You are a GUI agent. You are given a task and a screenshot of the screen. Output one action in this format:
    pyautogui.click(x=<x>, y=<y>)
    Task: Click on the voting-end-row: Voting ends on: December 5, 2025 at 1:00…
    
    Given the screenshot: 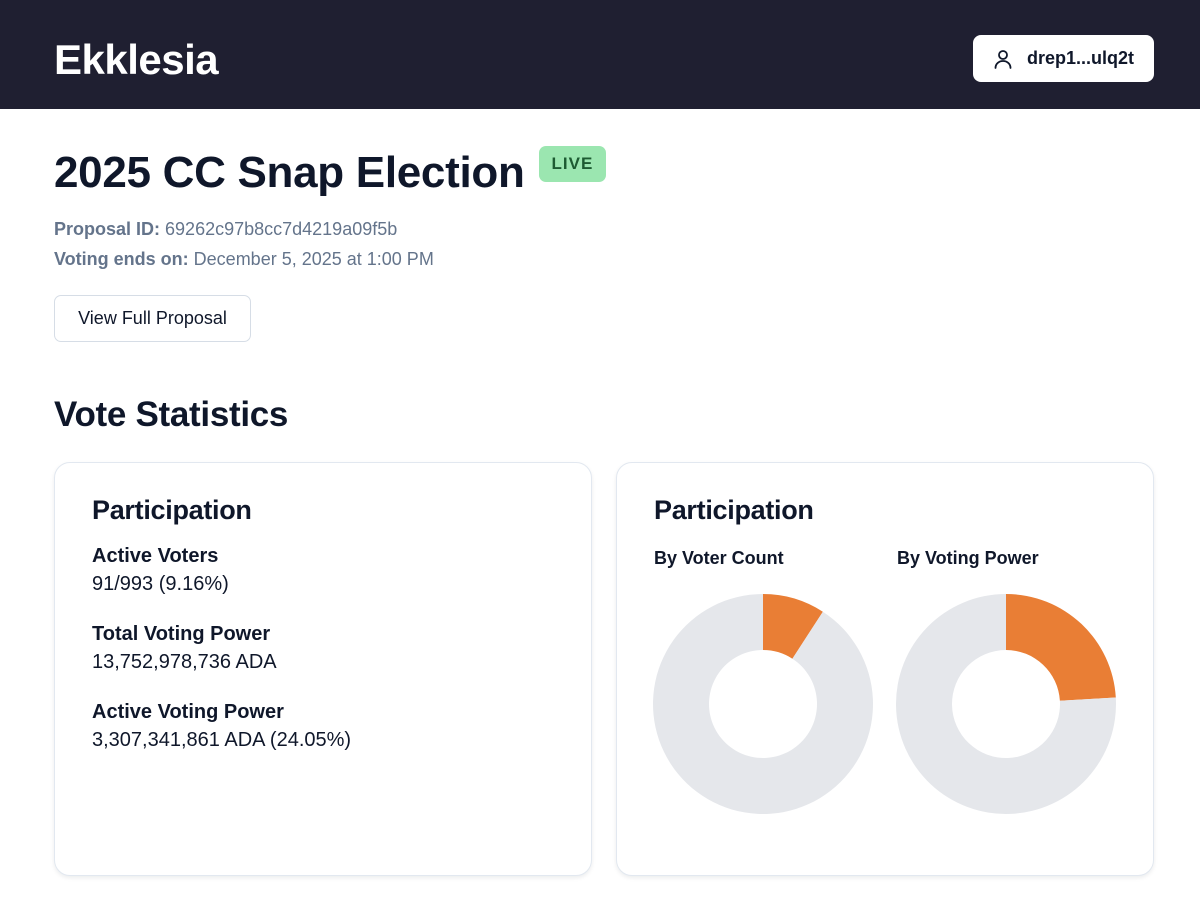 What is the action you would take?
    pyautogui.click(x=244, y=259)
    